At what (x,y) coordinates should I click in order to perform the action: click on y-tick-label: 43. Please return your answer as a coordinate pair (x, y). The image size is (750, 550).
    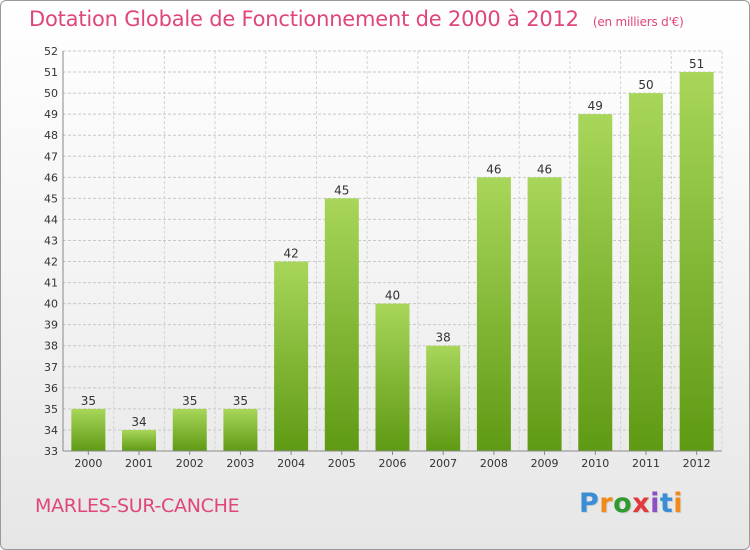
    Looking at the image, I should click on (51, 240).